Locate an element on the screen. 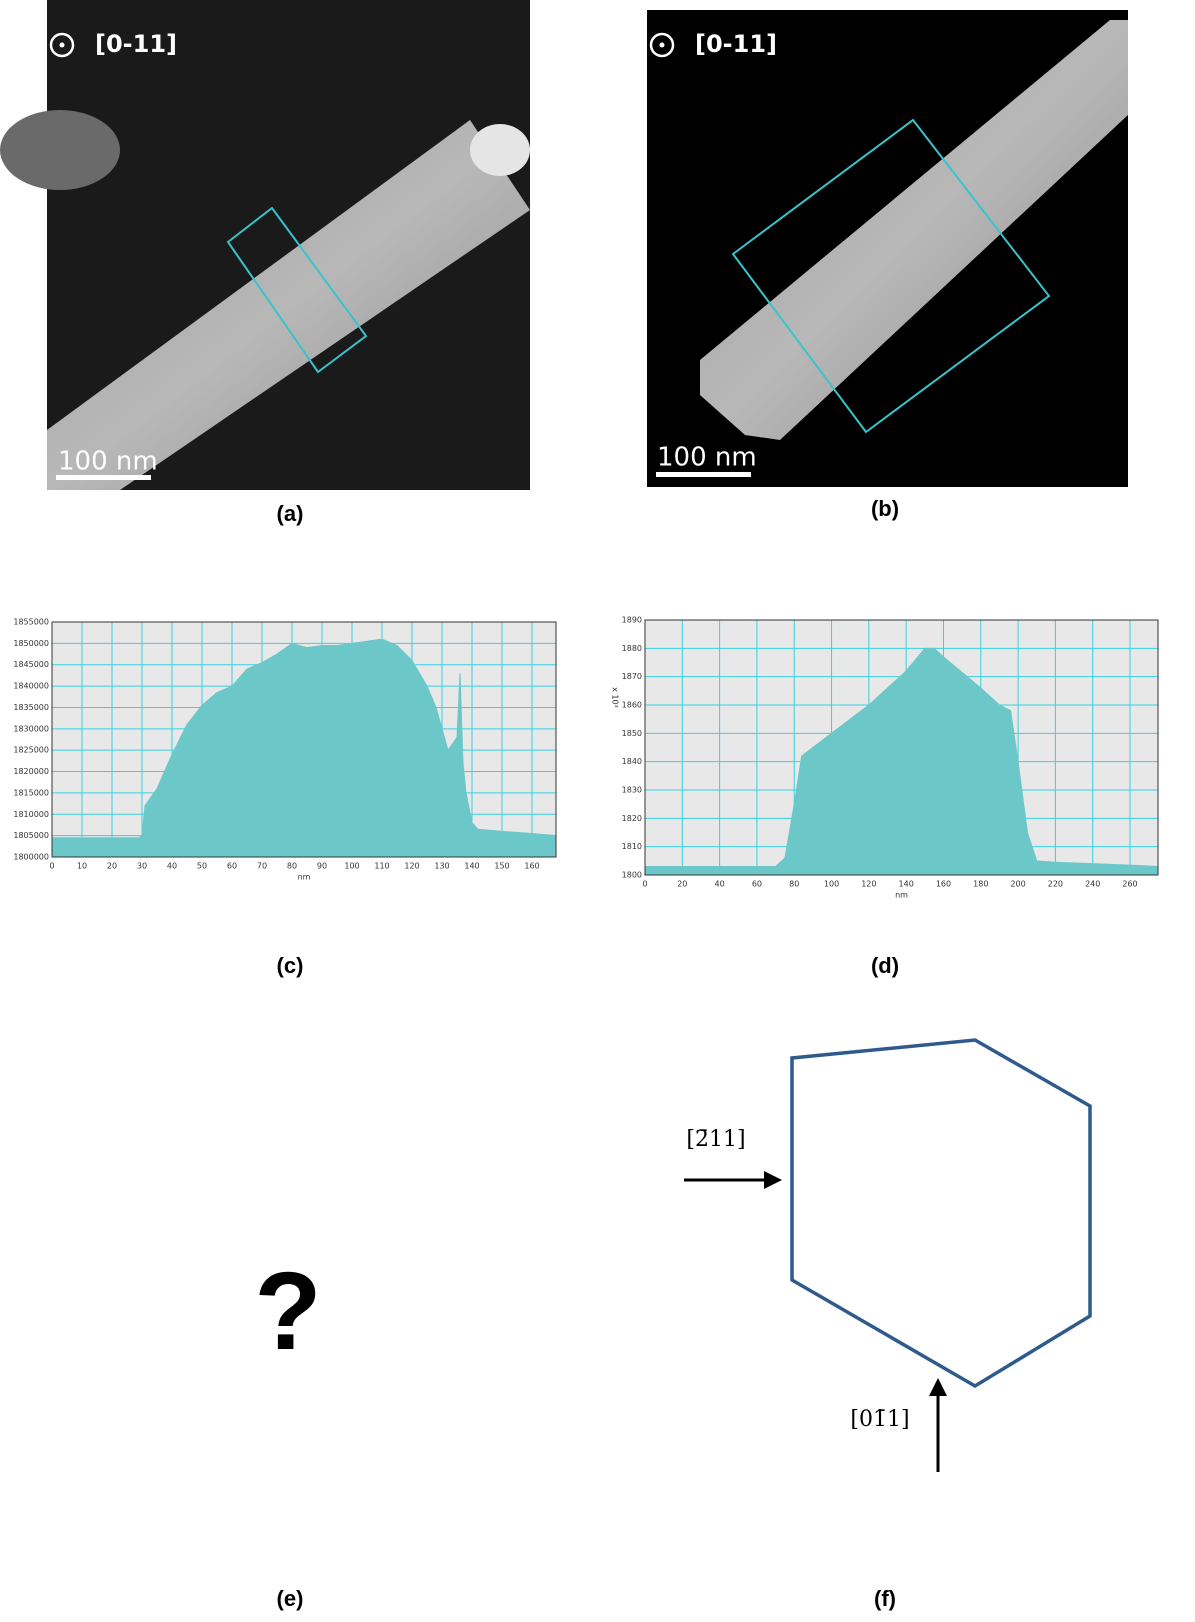  y-tick-label: 1840 is located at coordinates (632, 761).